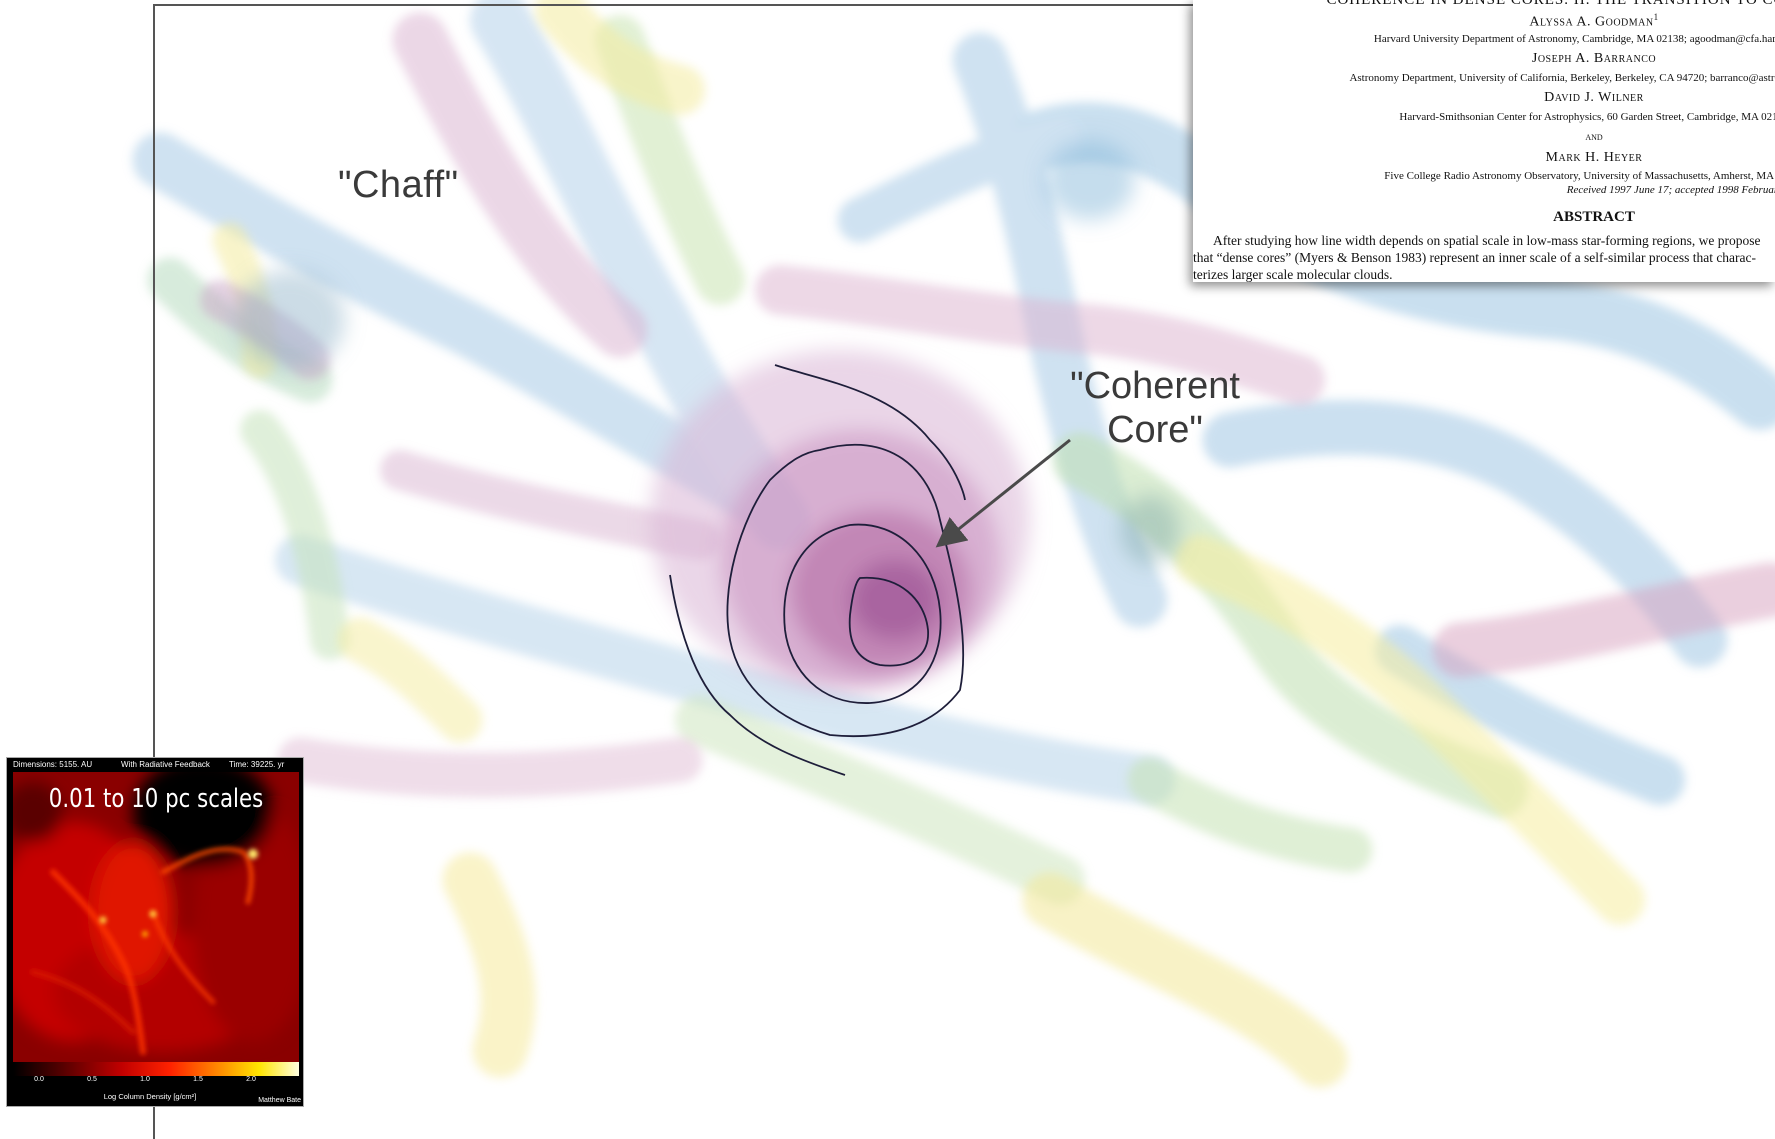  I want to click on contour-outer, so click(817, 570).